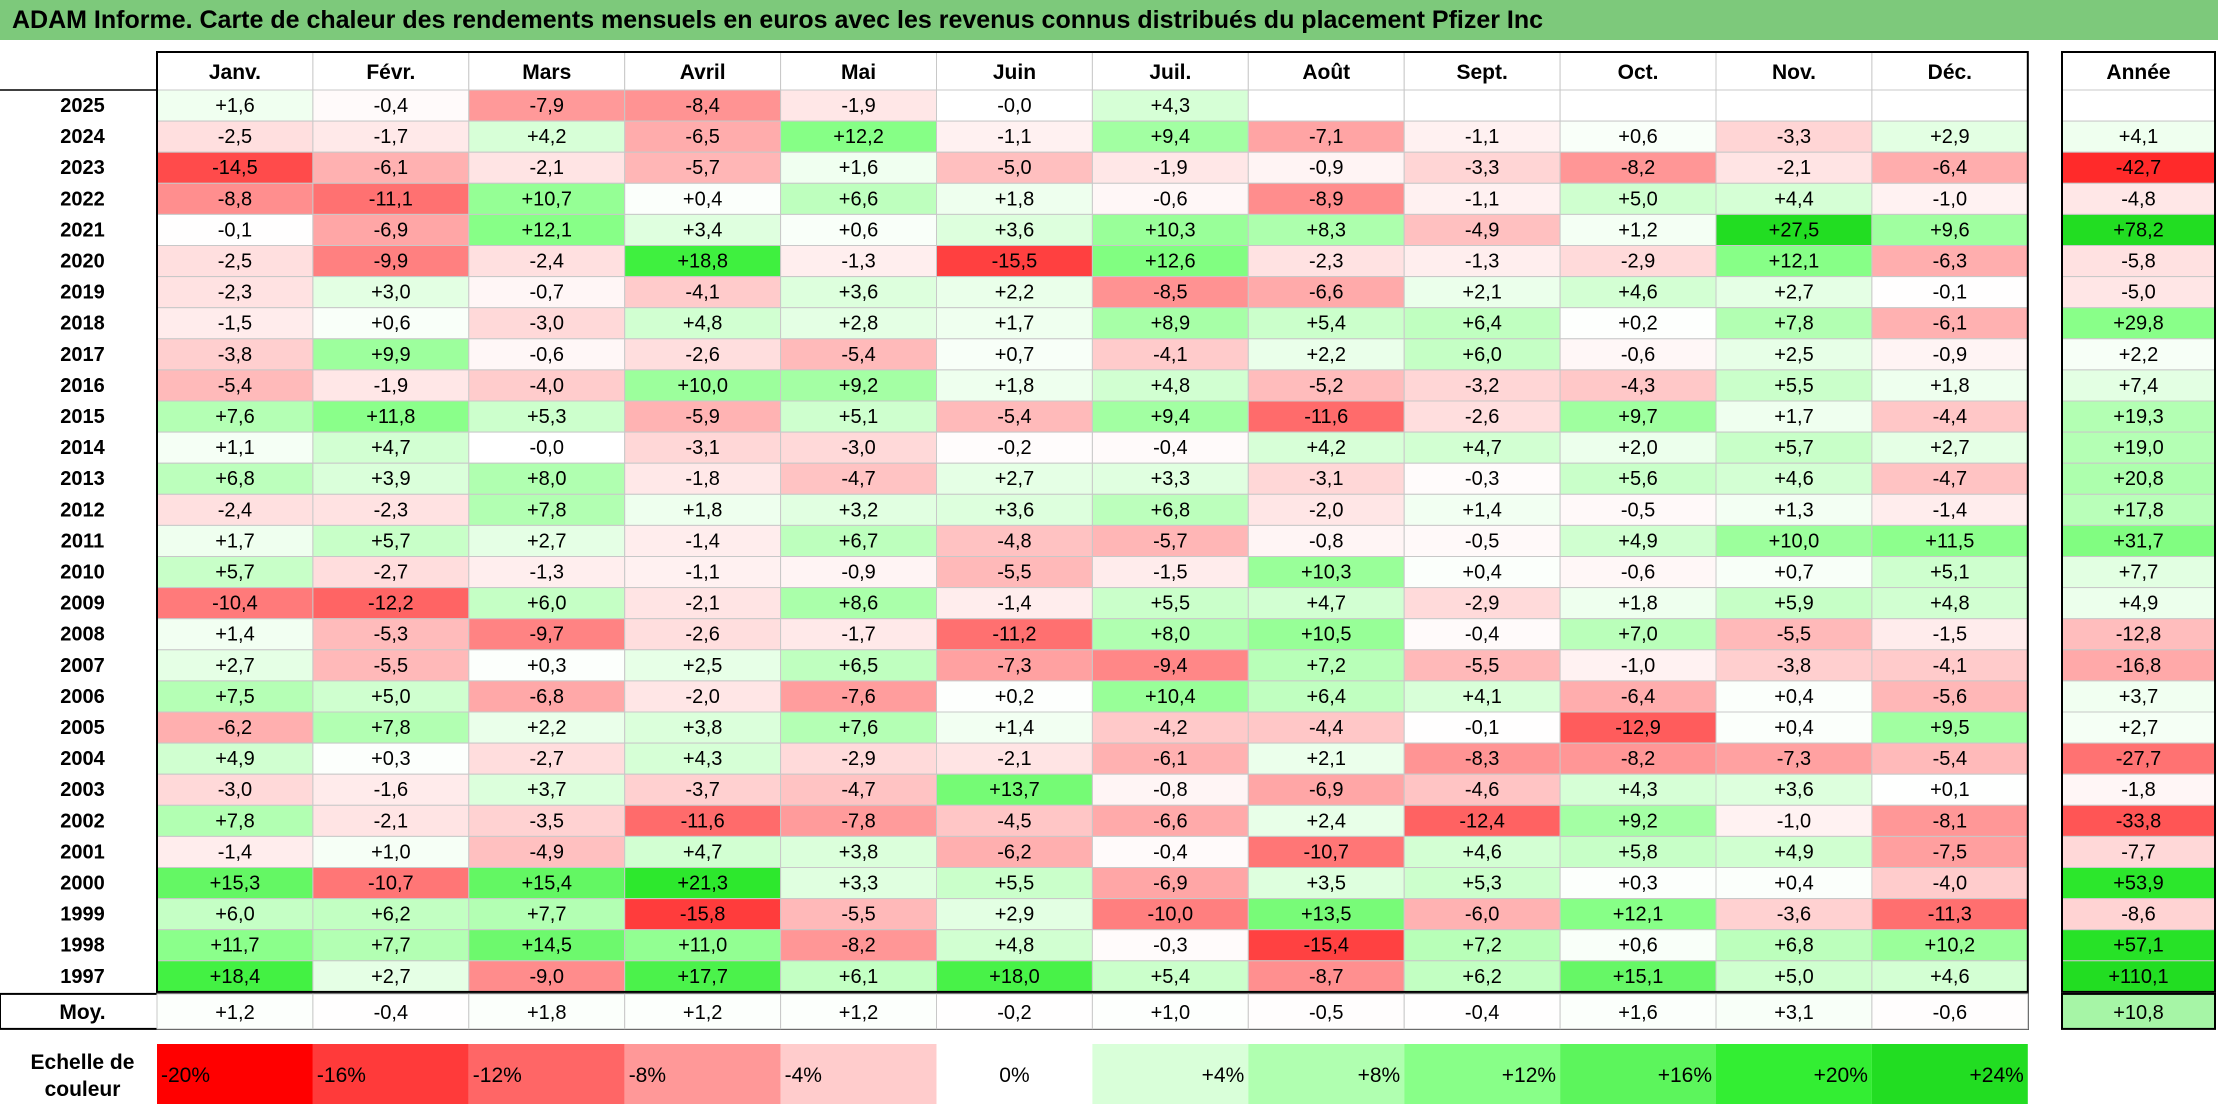  I want to click on cell-value-label: +5,5, so click(1170, 604).